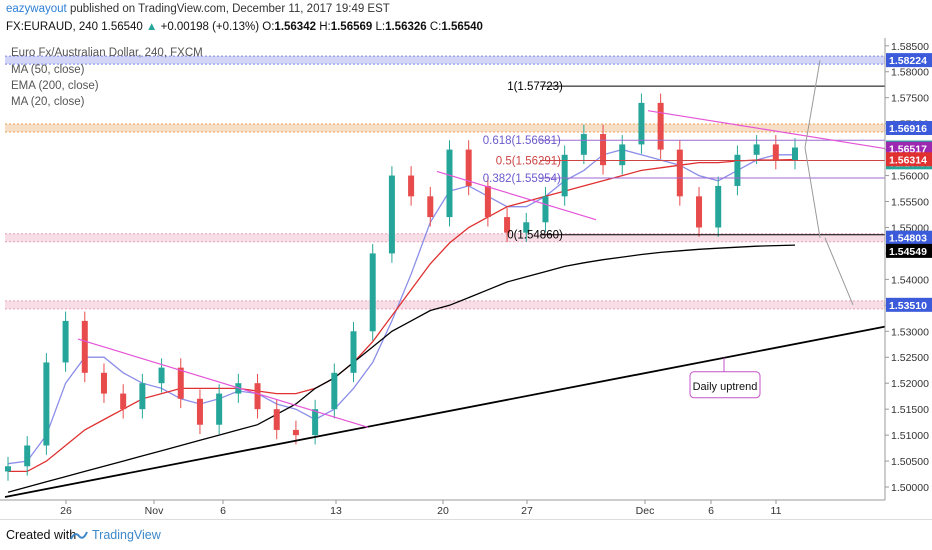 This screenshot has height=550, width=932. What do you see at coordinates (910, 462) in the screenshot?
I see `y-tick-label: 1.50500` at bounding box center [910, 462].